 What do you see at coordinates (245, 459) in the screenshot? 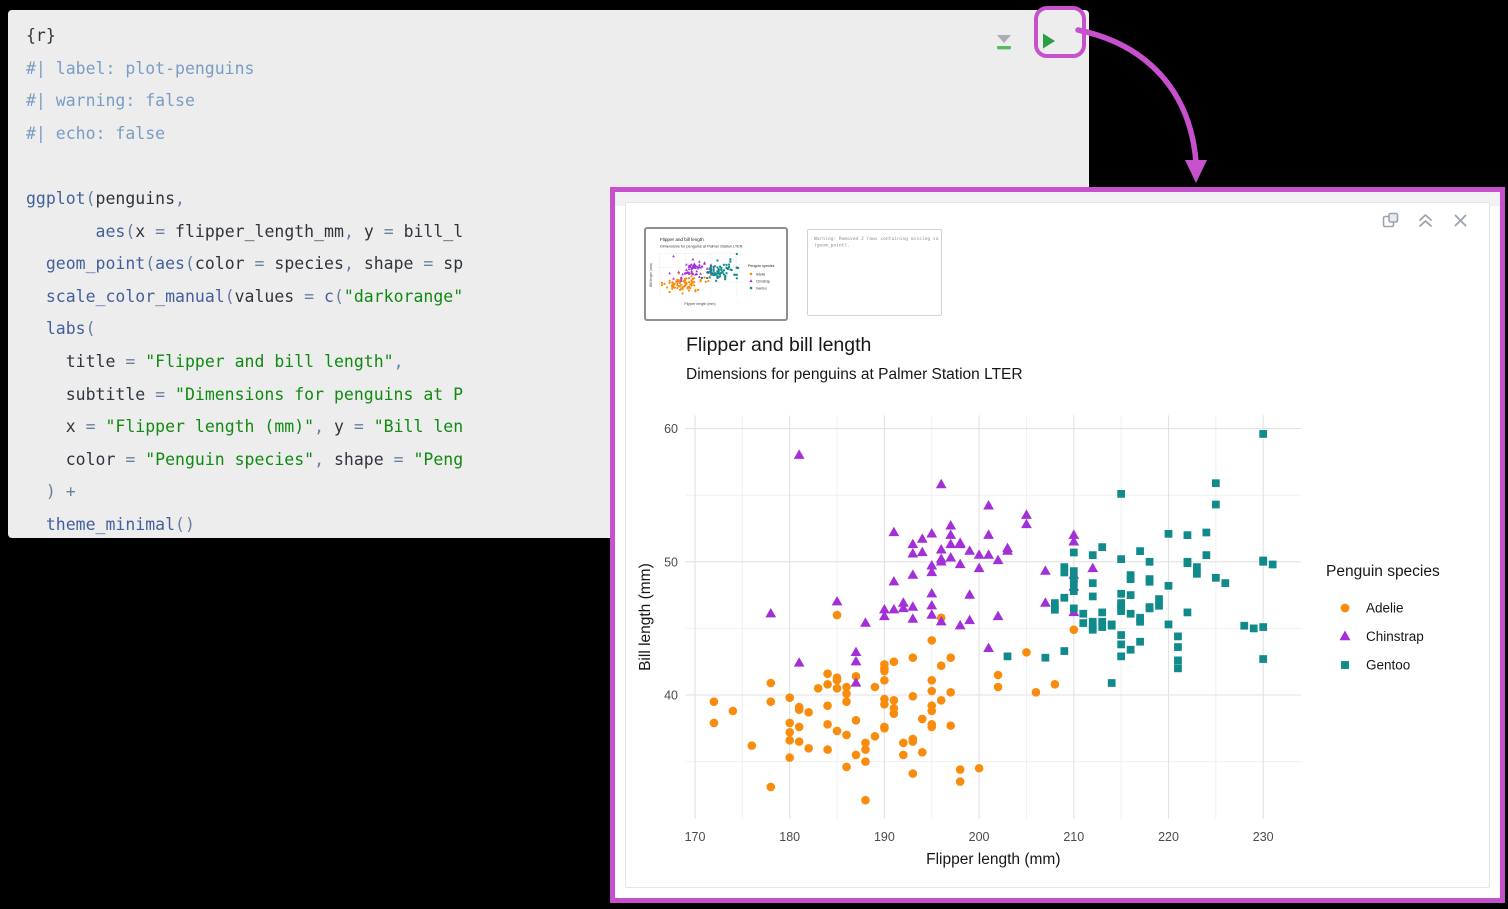
I see `code-line: color = "Penguin species", shape = "Peng` at bounding box center [245, 459].